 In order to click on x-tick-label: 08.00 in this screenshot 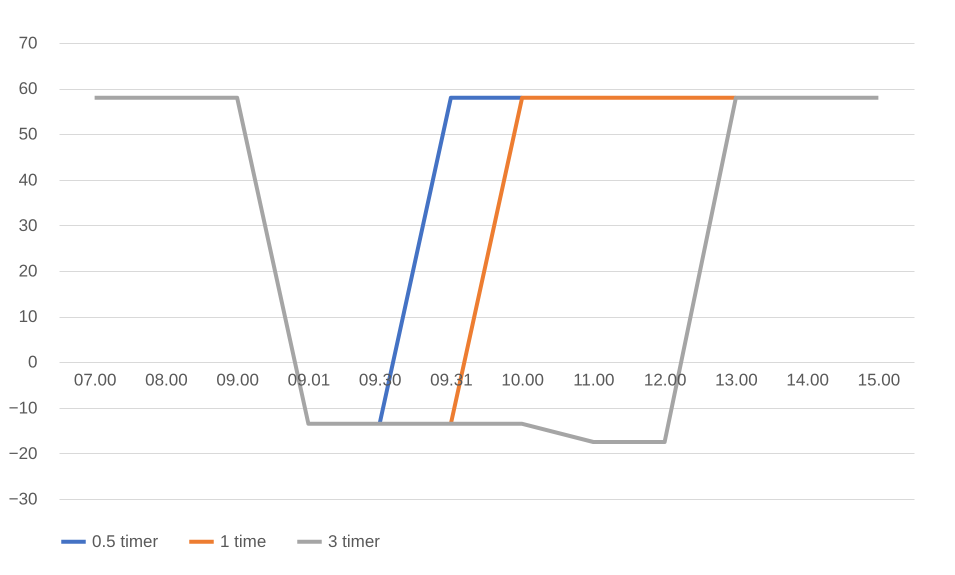, I will do `click(166, 380)`.